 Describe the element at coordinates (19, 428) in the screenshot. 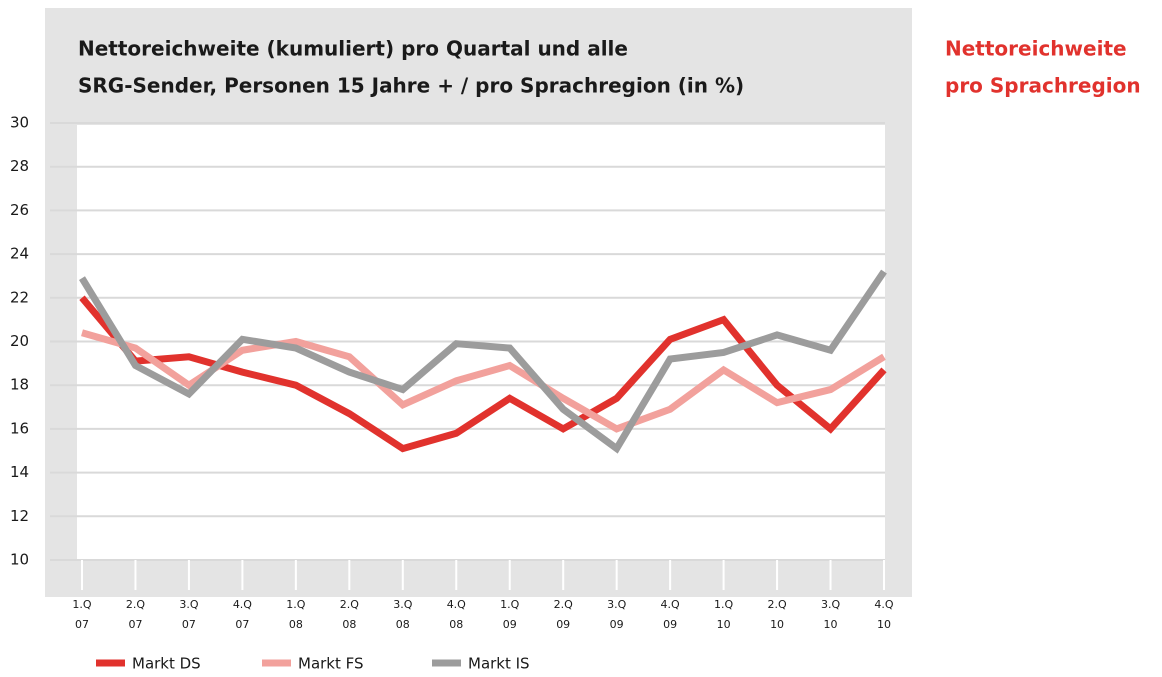

I see `y-tick-label: 16` at that location.